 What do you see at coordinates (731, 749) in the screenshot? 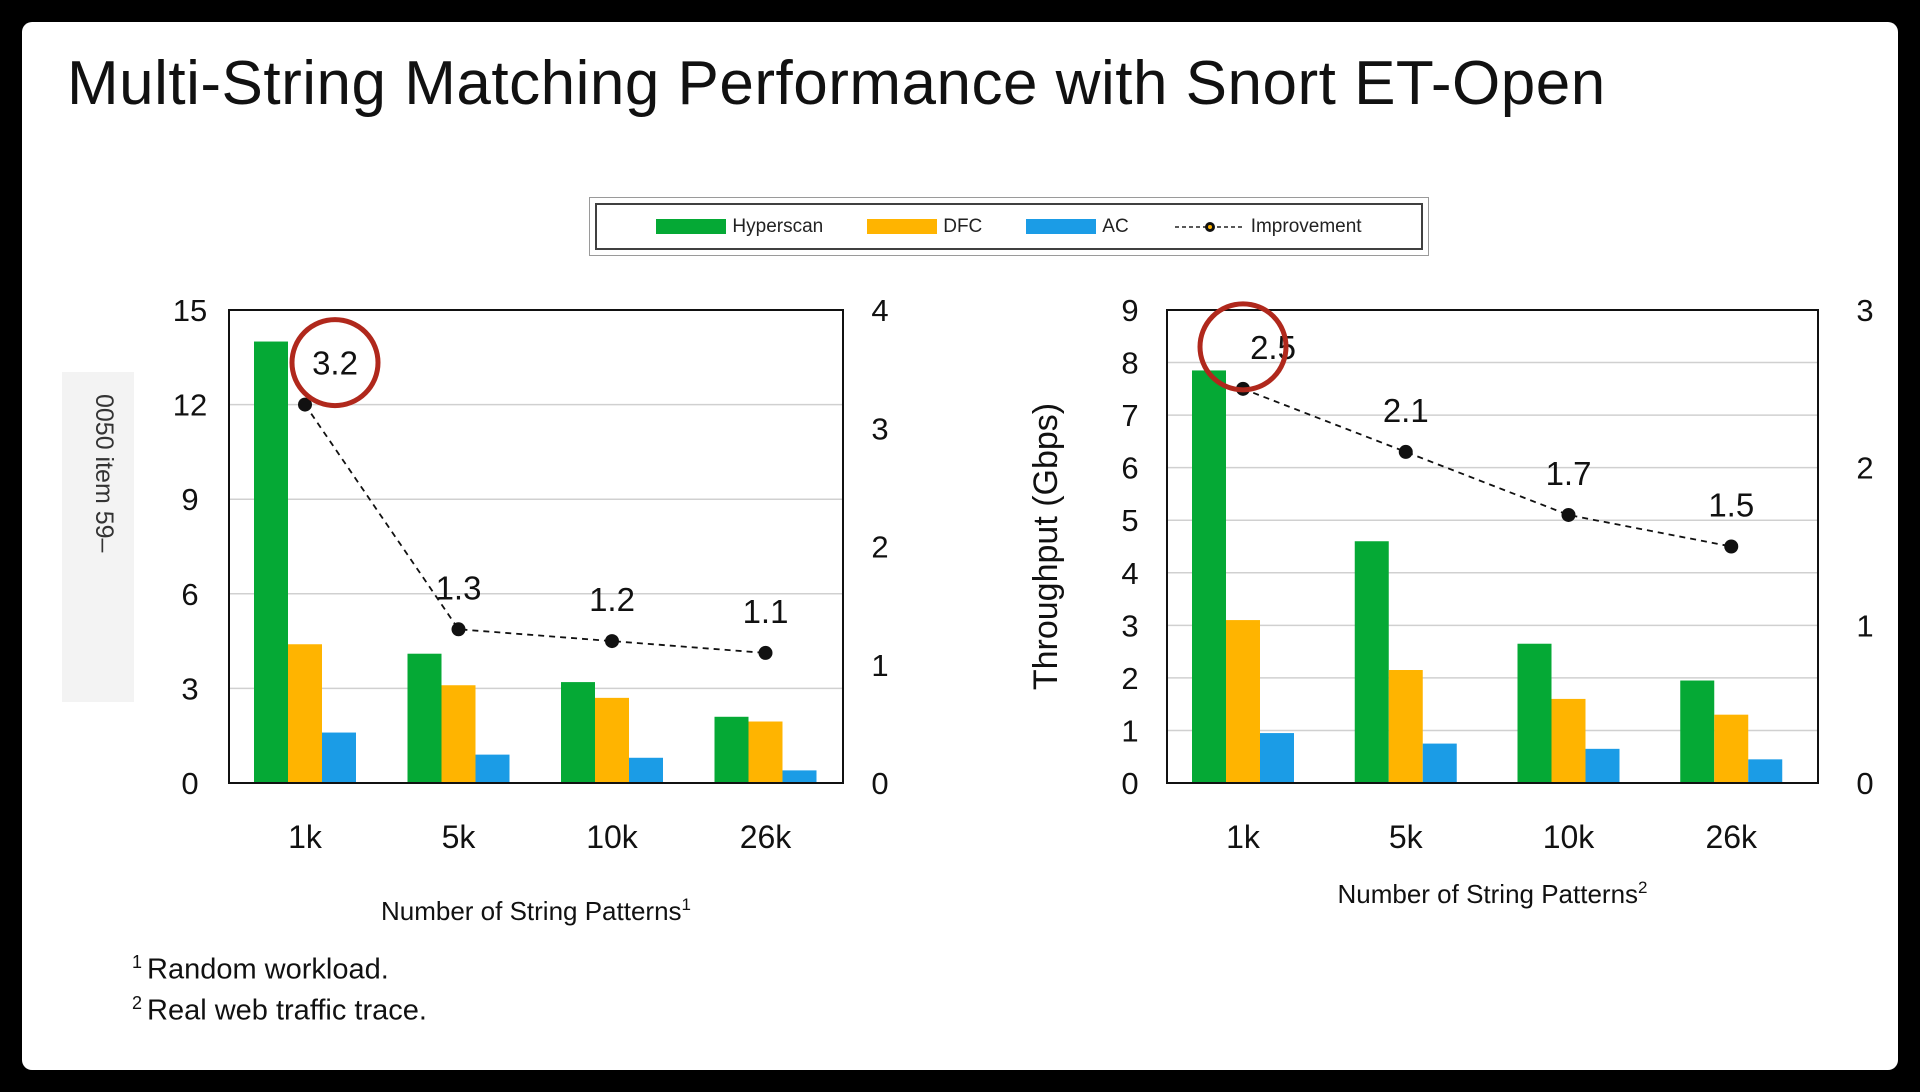
I see `chart1-bar-hyperscan-26k` at bounding box center [731, 749].